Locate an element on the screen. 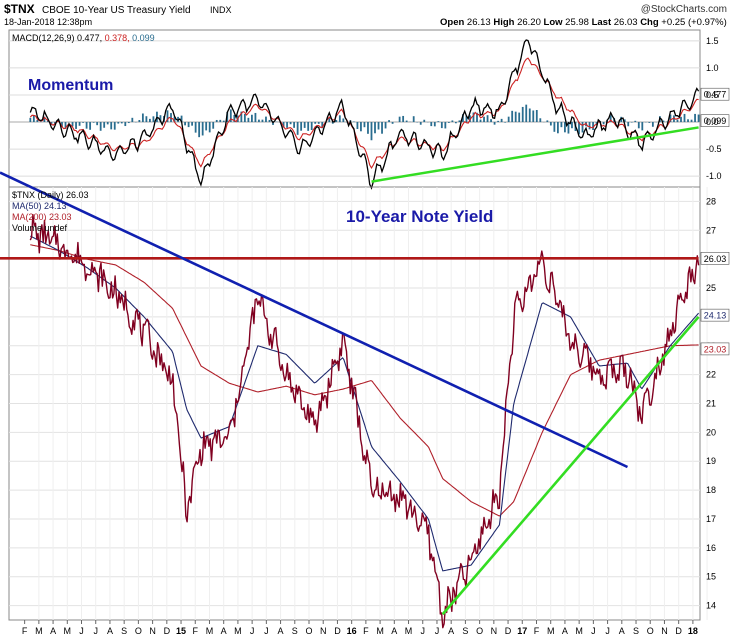 The image size is (731, 642). hist-value-badge: 0.099 is located at coordinates (715, 120).